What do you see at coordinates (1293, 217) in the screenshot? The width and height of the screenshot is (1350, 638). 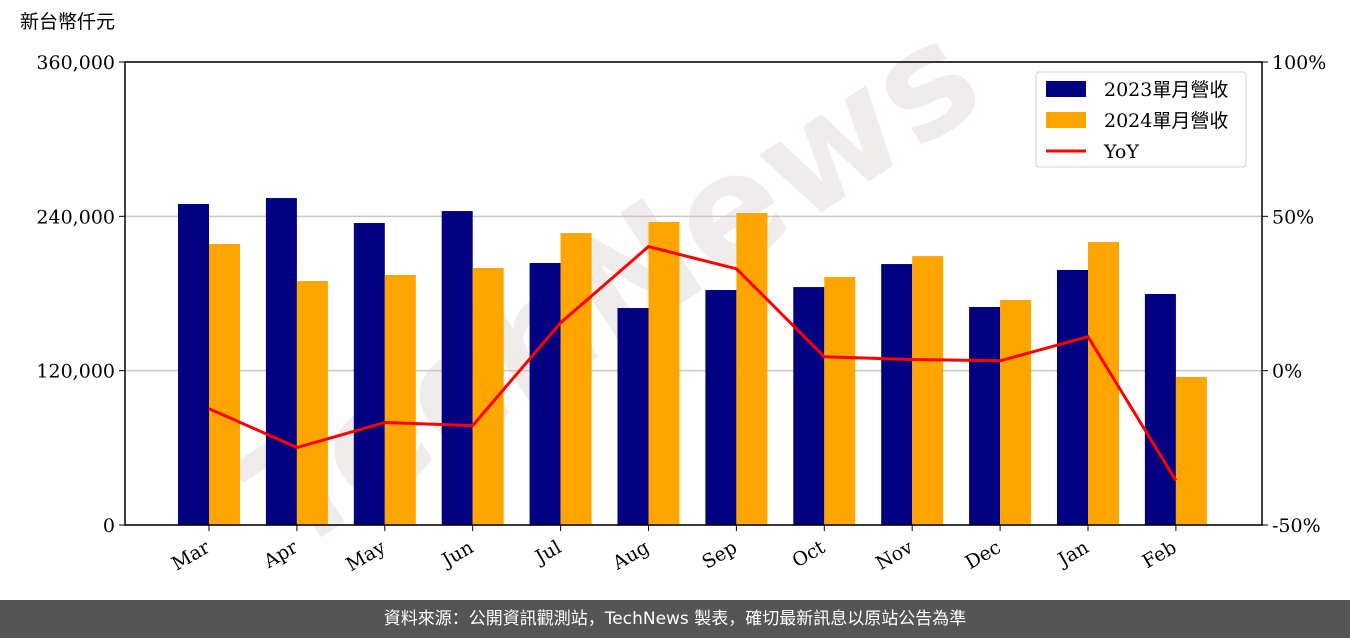 I see `y2-tick-label: 50%` at bounding box center [1293, 217].